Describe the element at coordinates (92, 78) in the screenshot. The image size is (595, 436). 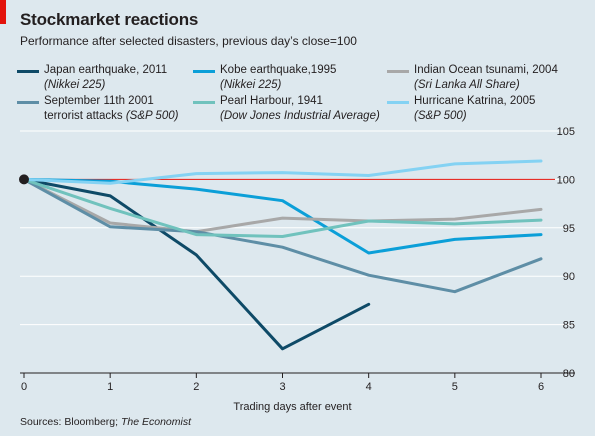
I see `legend-item-japan: Japan earthquake, 2011 (Nikkei 225)` at that location.